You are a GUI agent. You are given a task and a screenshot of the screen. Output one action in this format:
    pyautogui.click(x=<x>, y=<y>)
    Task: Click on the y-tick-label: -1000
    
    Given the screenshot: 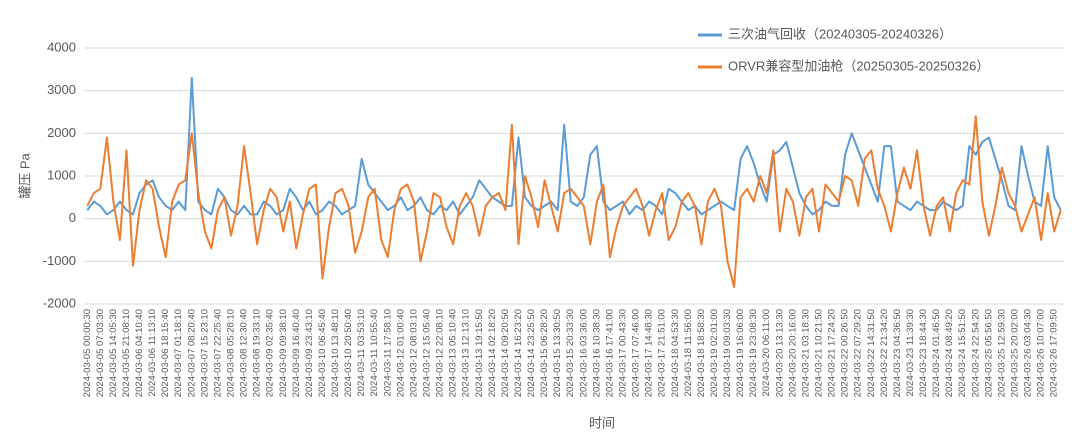 What is the action you would take?
    pyautogui.click(x=59, y=260)
    